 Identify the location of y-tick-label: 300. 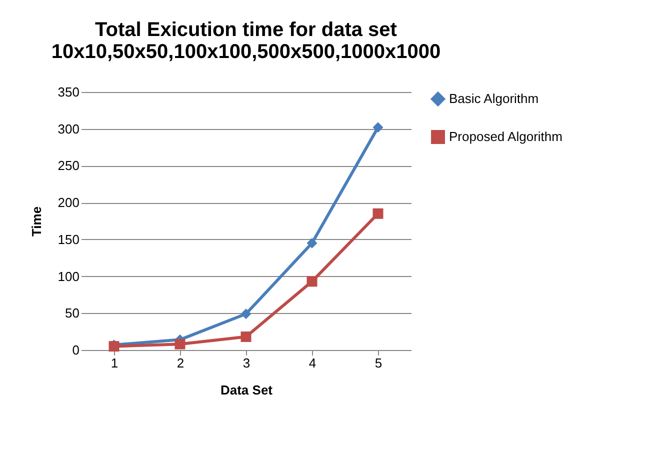
(69, 128).